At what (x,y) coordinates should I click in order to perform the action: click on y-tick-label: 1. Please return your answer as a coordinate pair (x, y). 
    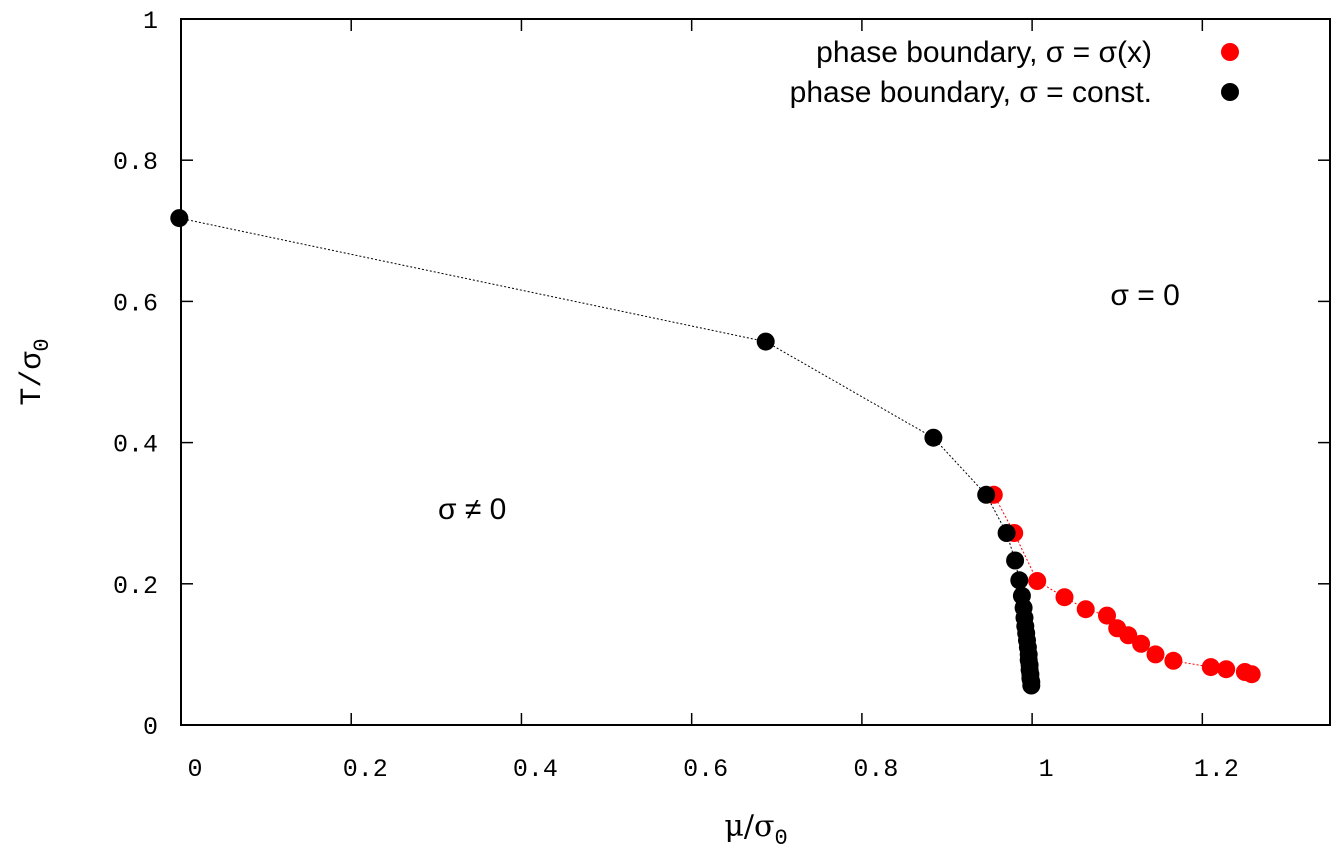
    Looking at the image, I should click on (150, 21).